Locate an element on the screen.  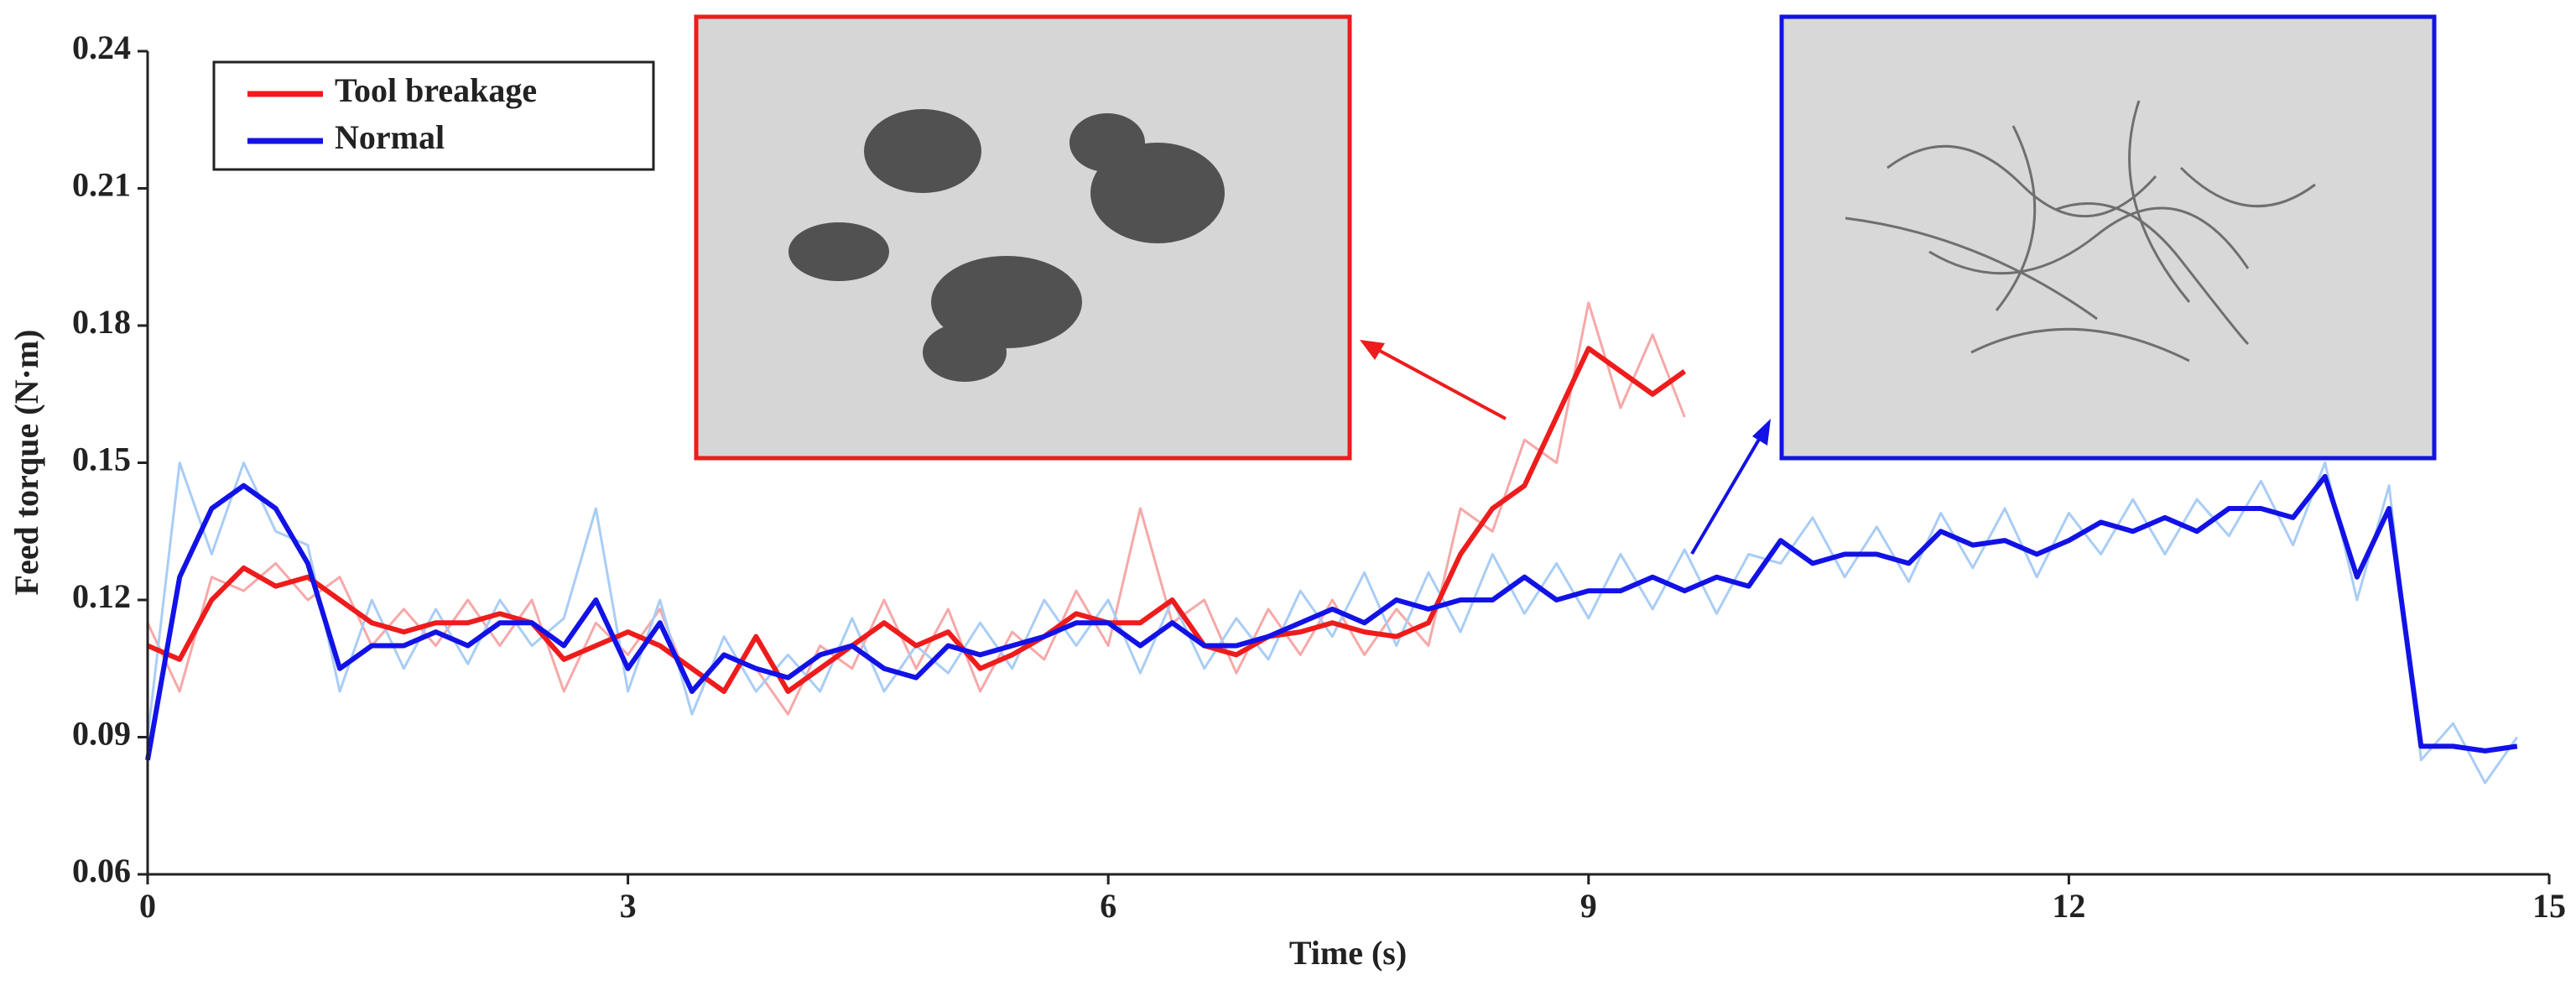
y-tick-label: 0.21 is located at coordinates (101, 185).